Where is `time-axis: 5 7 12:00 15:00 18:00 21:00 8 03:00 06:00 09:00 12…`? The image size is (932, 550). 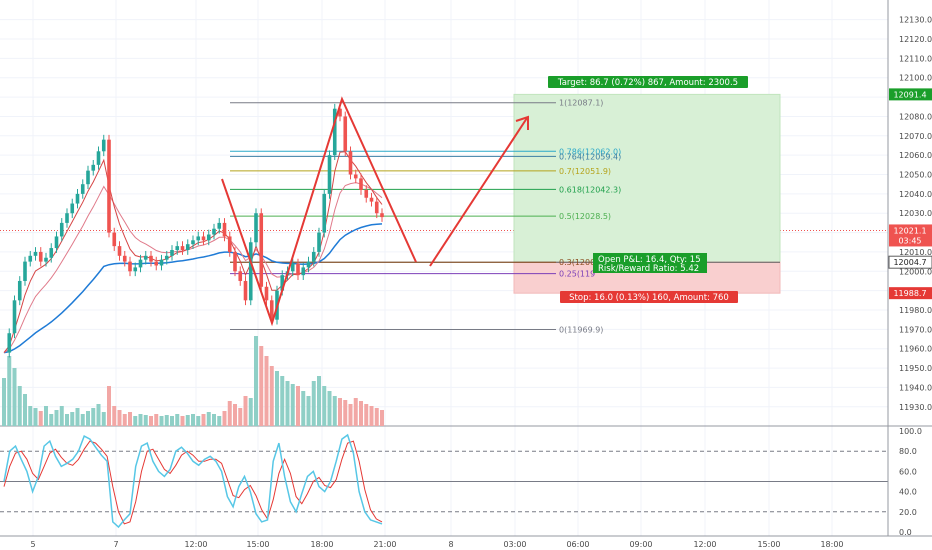 time-axis: 5 7 12:00 15:00 18:00 21:00 8 03:00 06:00 09:00 12… is located at coordinates (466, 542).